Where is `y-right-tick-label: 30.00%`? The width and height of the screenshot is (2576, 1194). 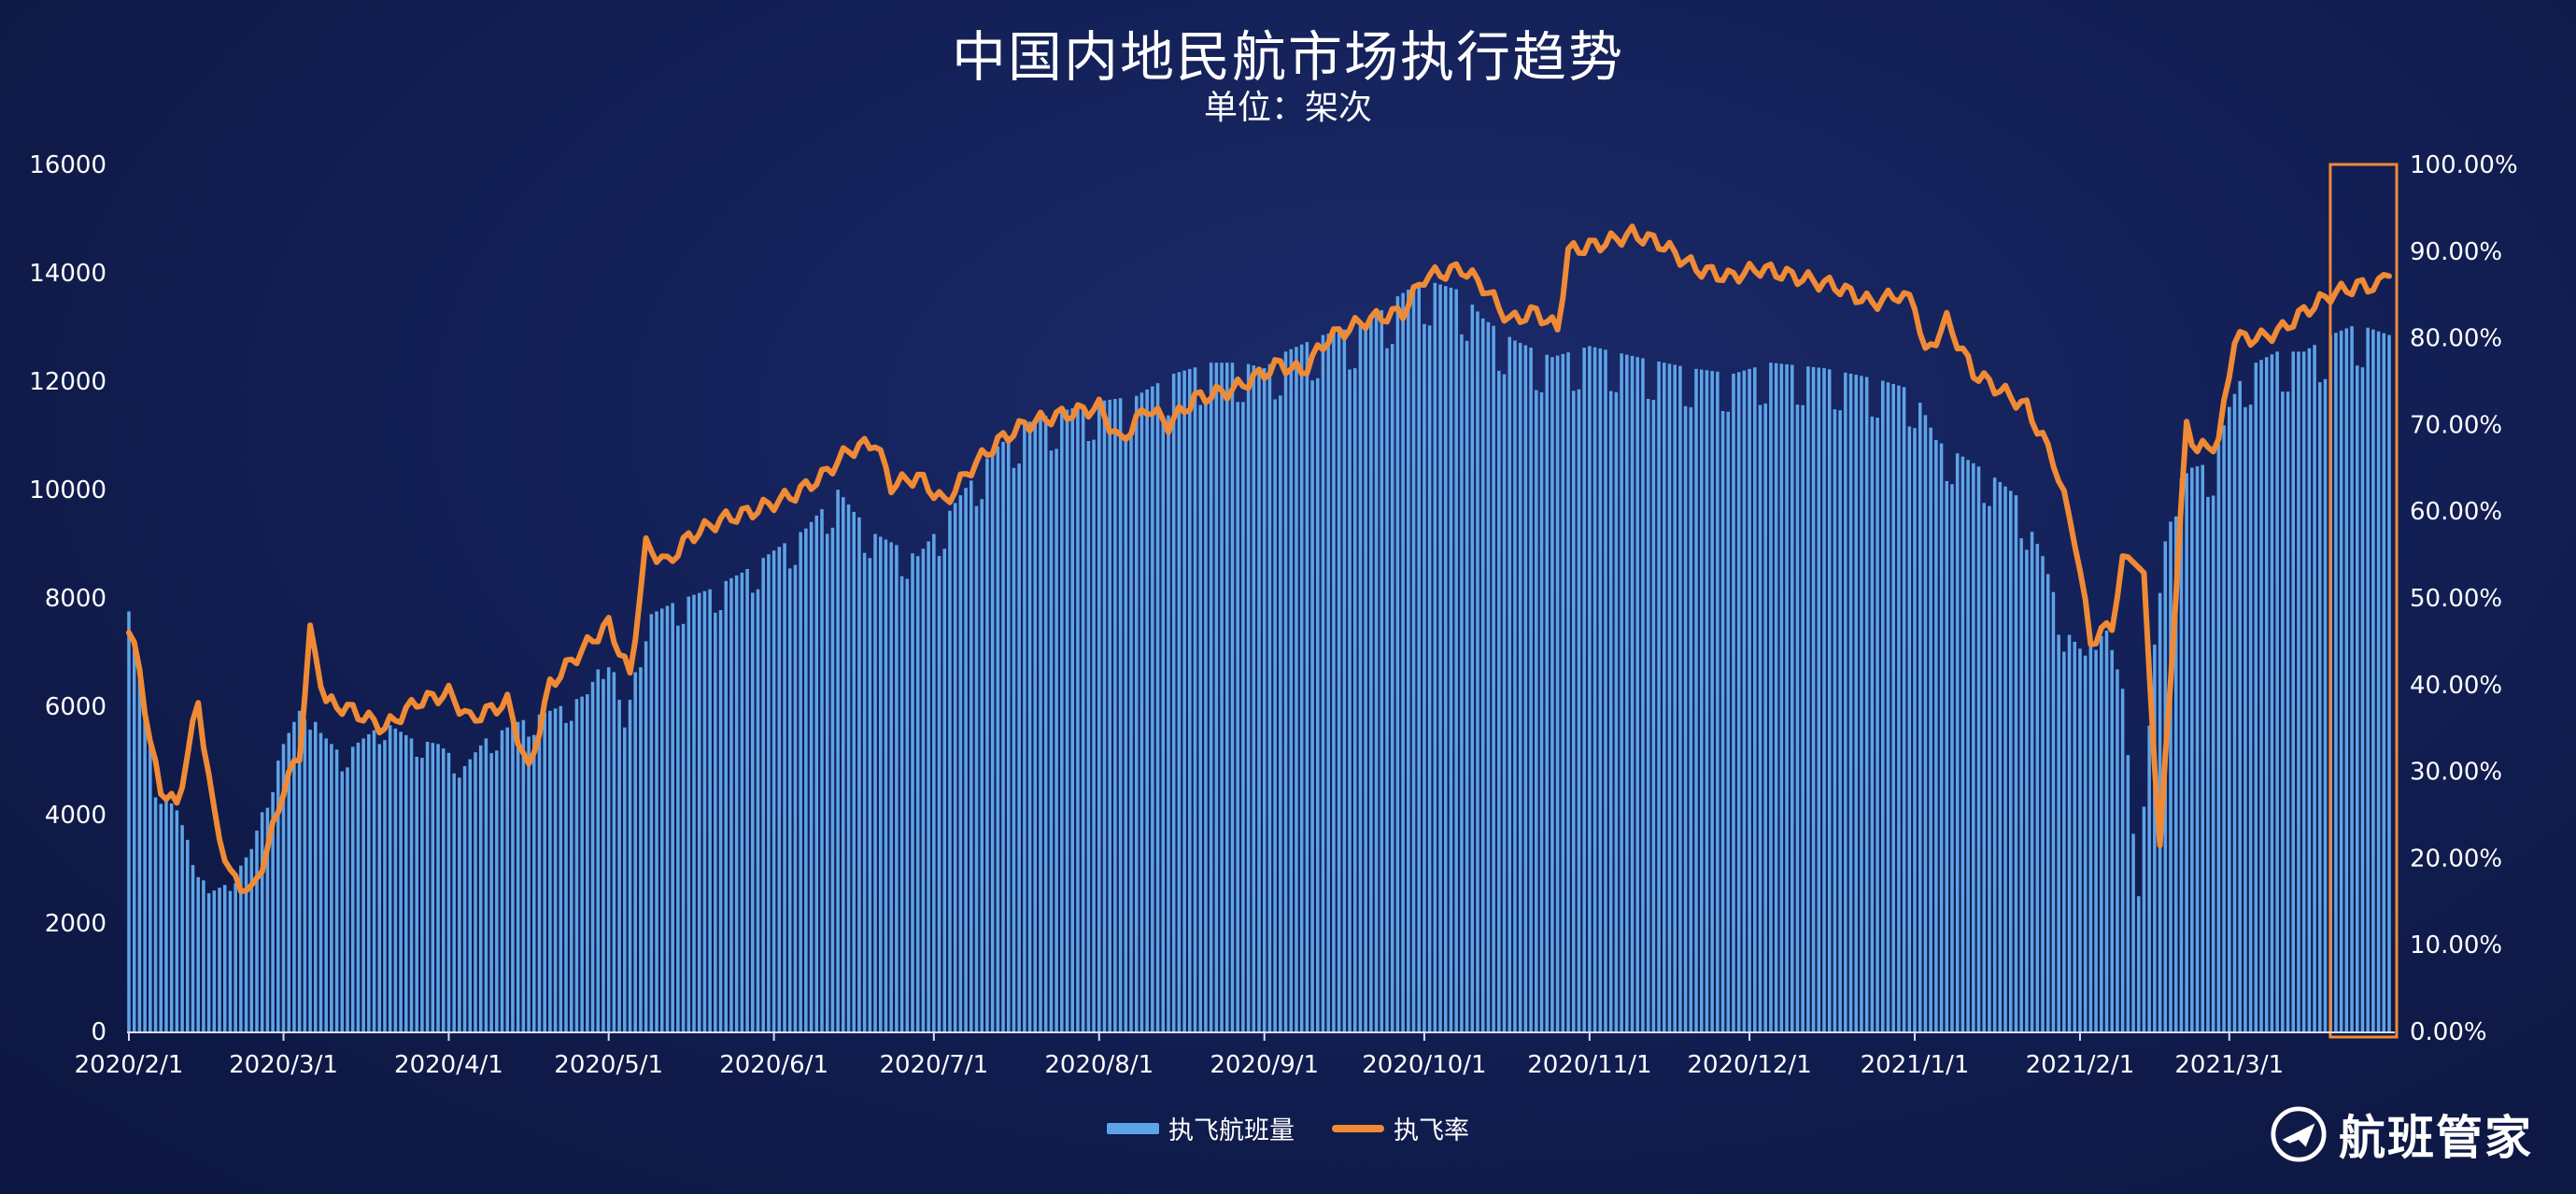
y-right-tick-label: 30.00% is located at coordinates (2456, 773).